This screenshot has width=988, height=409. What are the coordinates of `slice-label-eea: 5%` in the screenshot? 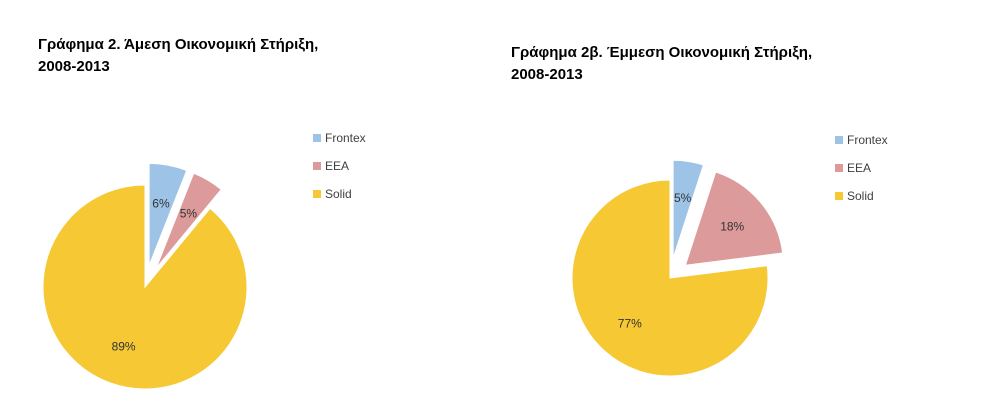 It's located at (189, 214).